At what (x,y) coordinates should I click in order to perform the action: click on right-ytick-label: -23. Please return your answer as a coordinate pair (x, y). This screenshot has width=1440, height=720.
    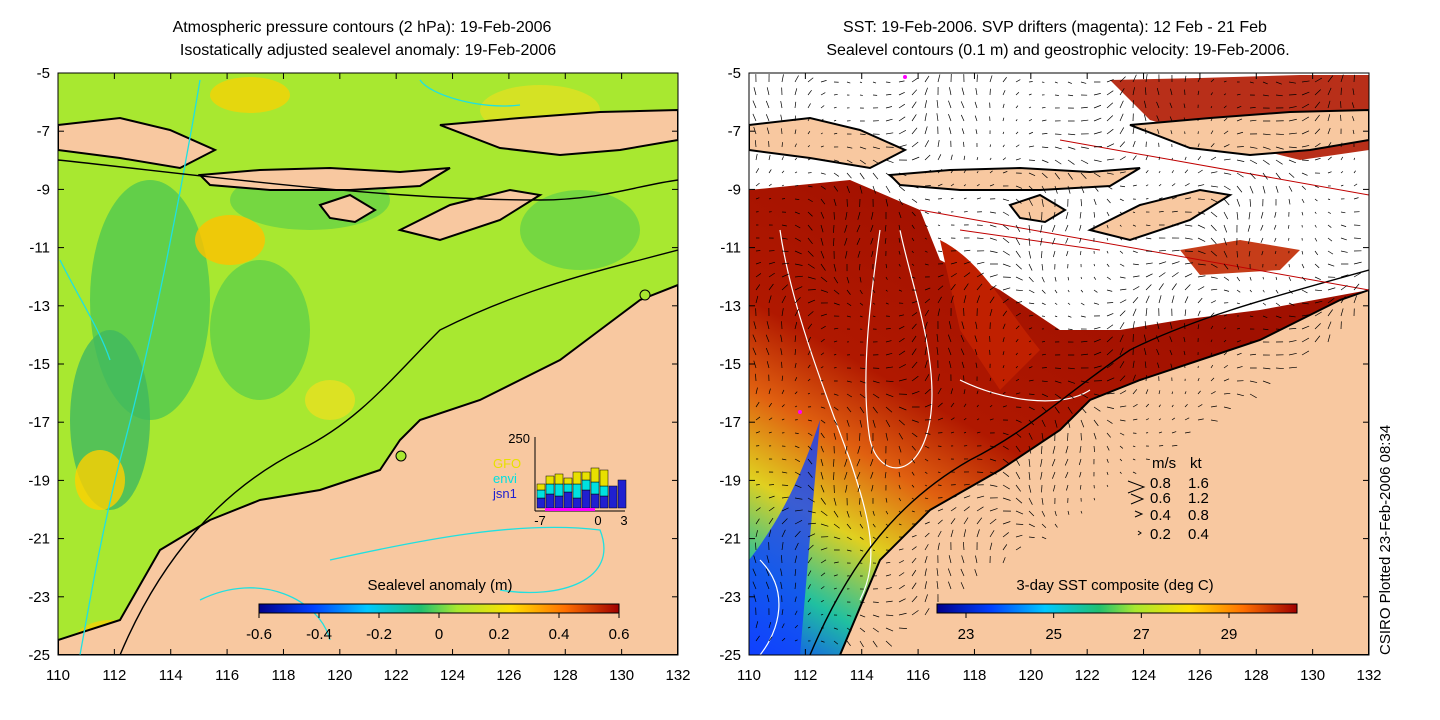
    Looking at the image, I should click on (730, 597).